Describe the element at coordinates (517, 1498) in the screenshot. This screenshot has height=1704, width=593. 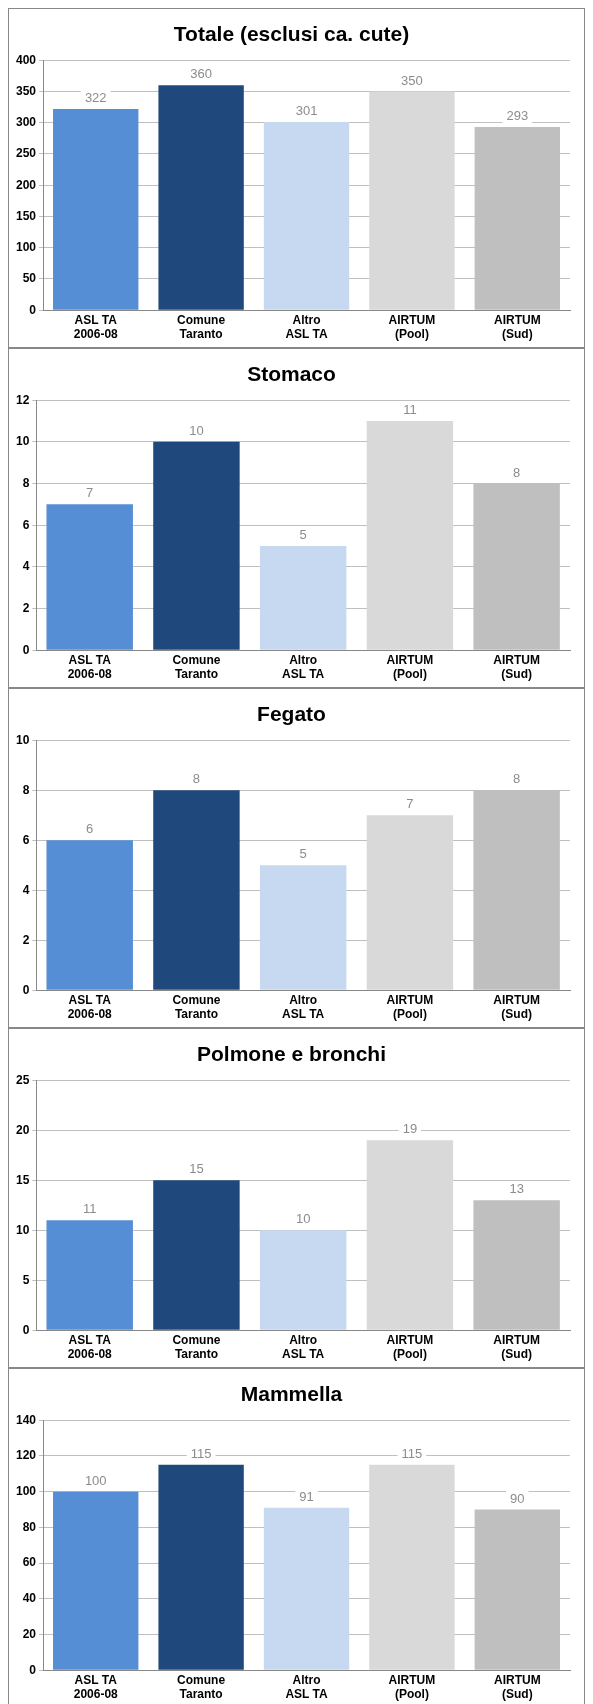
I see `data-label: 90` at that location.